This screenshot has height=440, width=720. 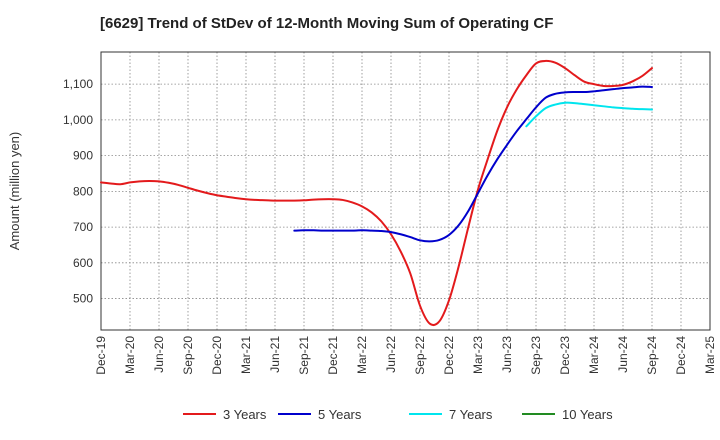 I want to click on x-tick-label: Sep-21, so click(x=304, y=355).